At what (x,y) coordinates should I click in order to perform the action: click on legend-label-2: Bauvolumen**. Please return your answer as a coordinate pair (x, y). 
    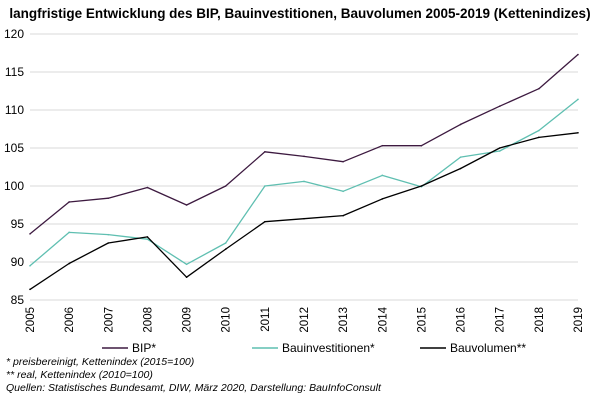
    Looking at the image, I should click on (488, 348).